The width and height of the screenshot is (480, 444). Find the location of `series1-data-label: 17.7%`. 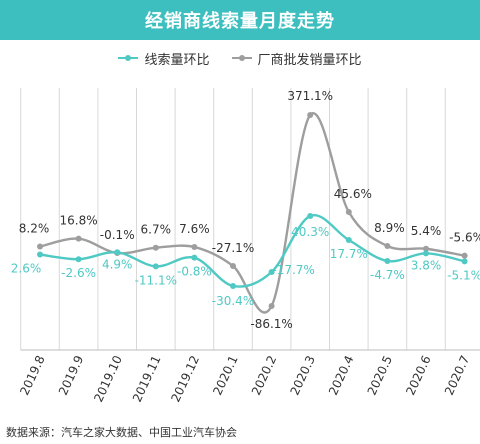

series1-data-label: 17.7% is located at coordinates (349, 254).